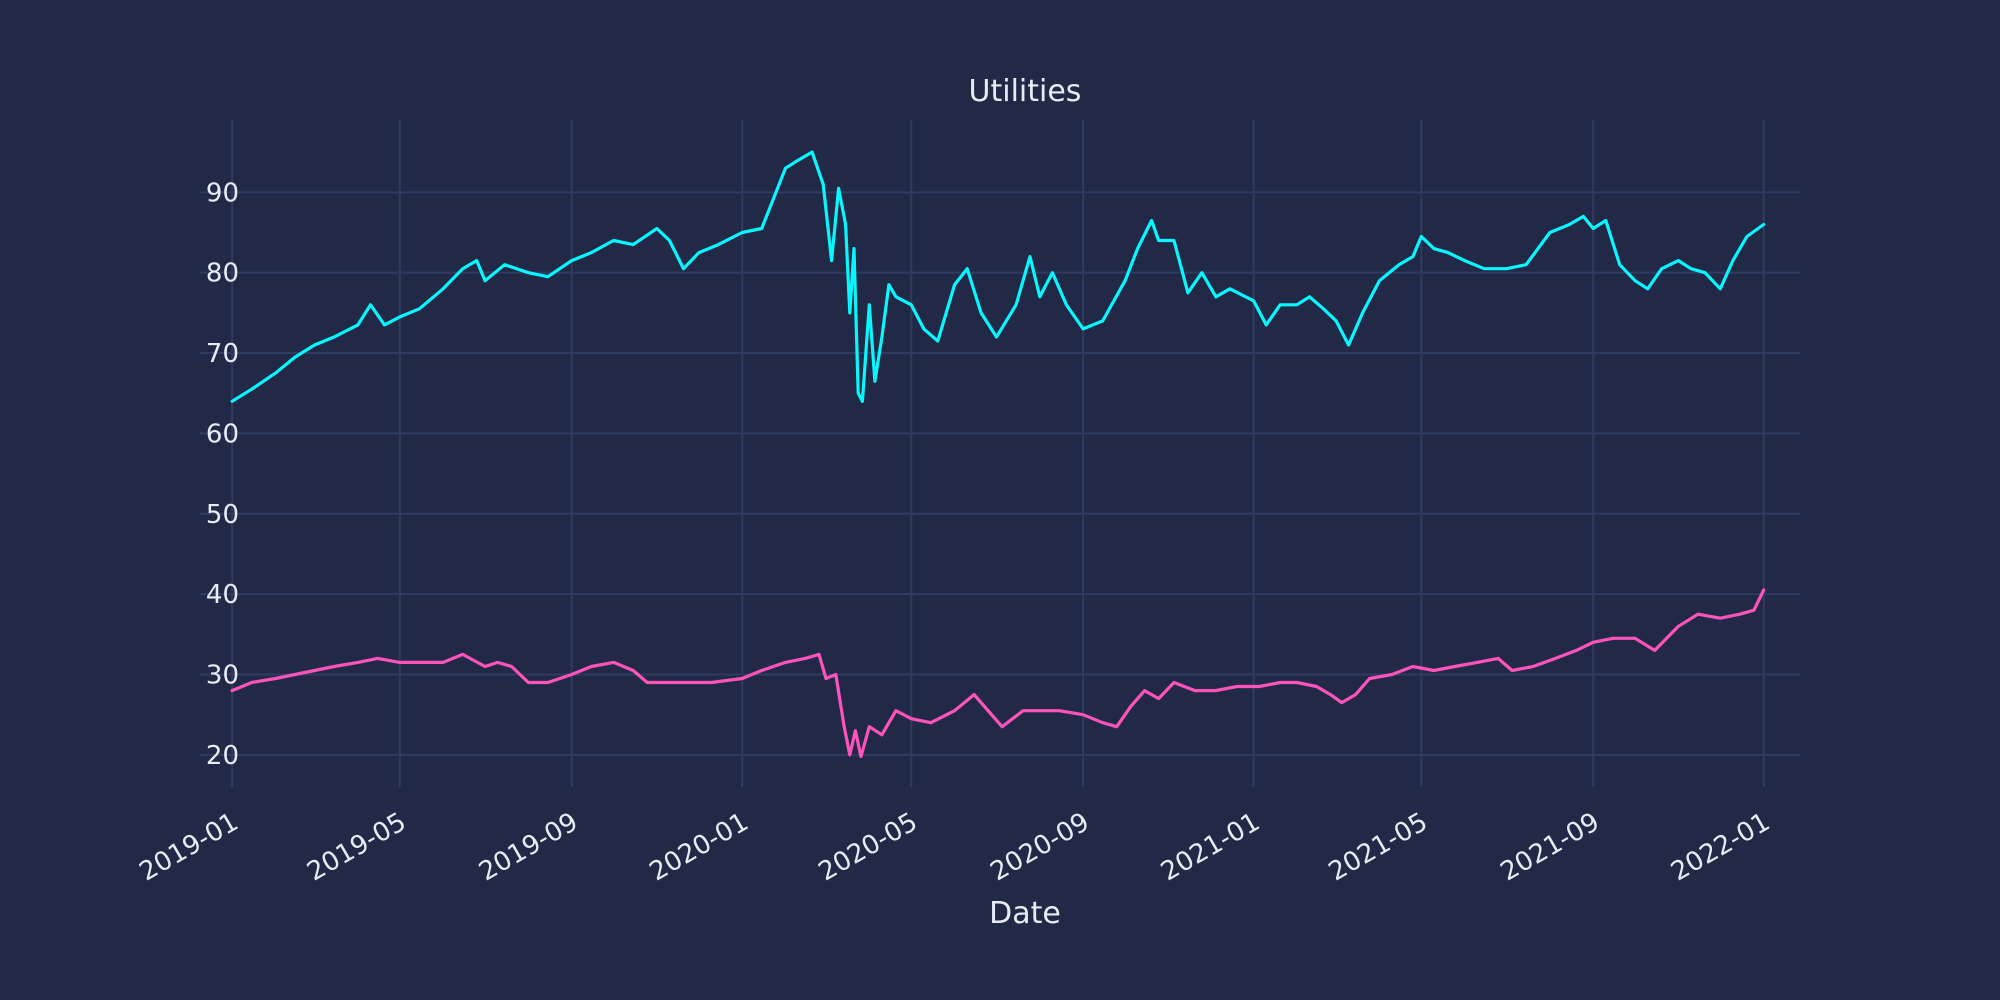  What do you see at coordinates (222, 274) in the screenshot?
I see `y-tick-label: 80` at bounding box center [222, 274].